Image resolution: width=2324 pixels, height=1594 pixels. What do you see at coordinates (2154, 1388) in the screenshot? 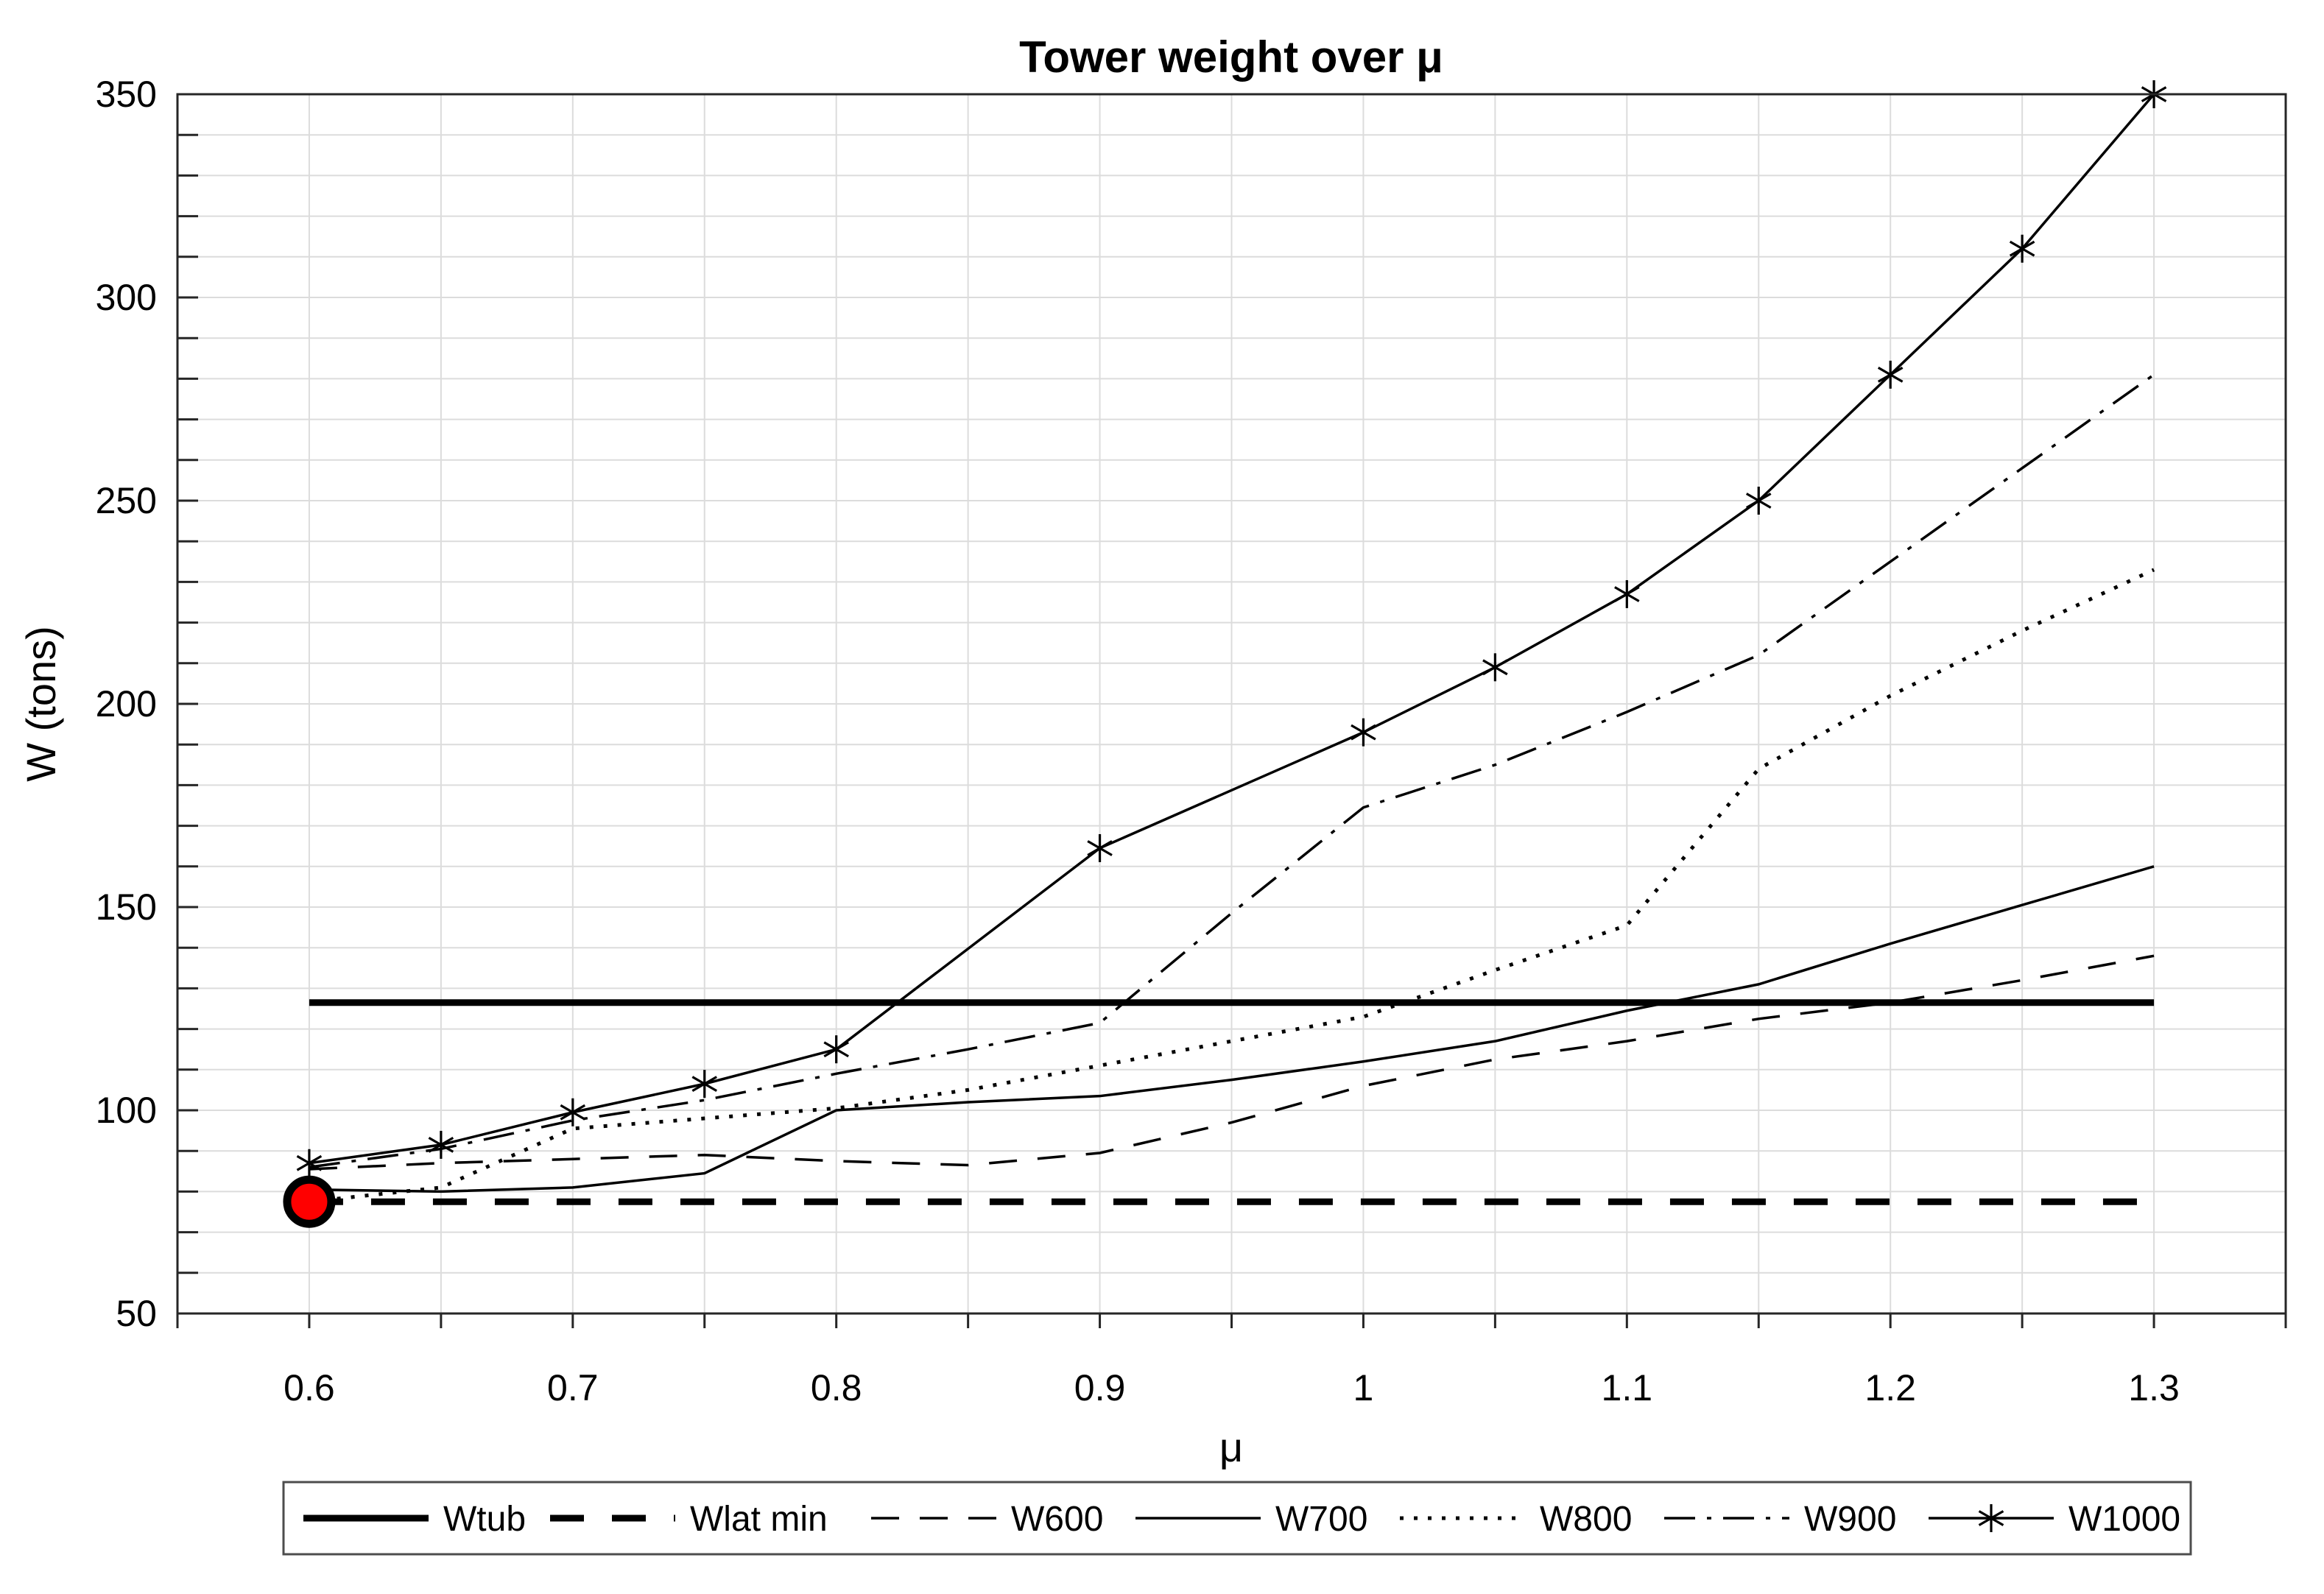
I see `x-tick-label: 1.3` at bounding box center [2154, 1388].